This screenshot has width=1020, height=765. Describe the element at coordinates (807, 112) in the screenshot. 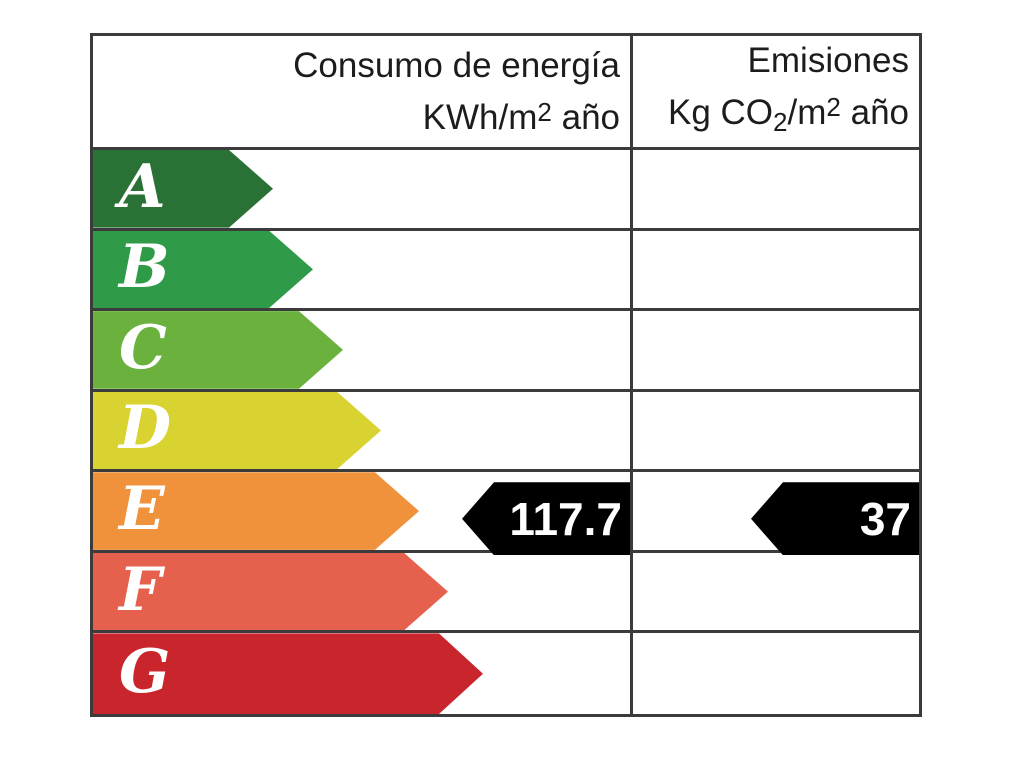

I see `emissions-unit-mid: /m` at that location.